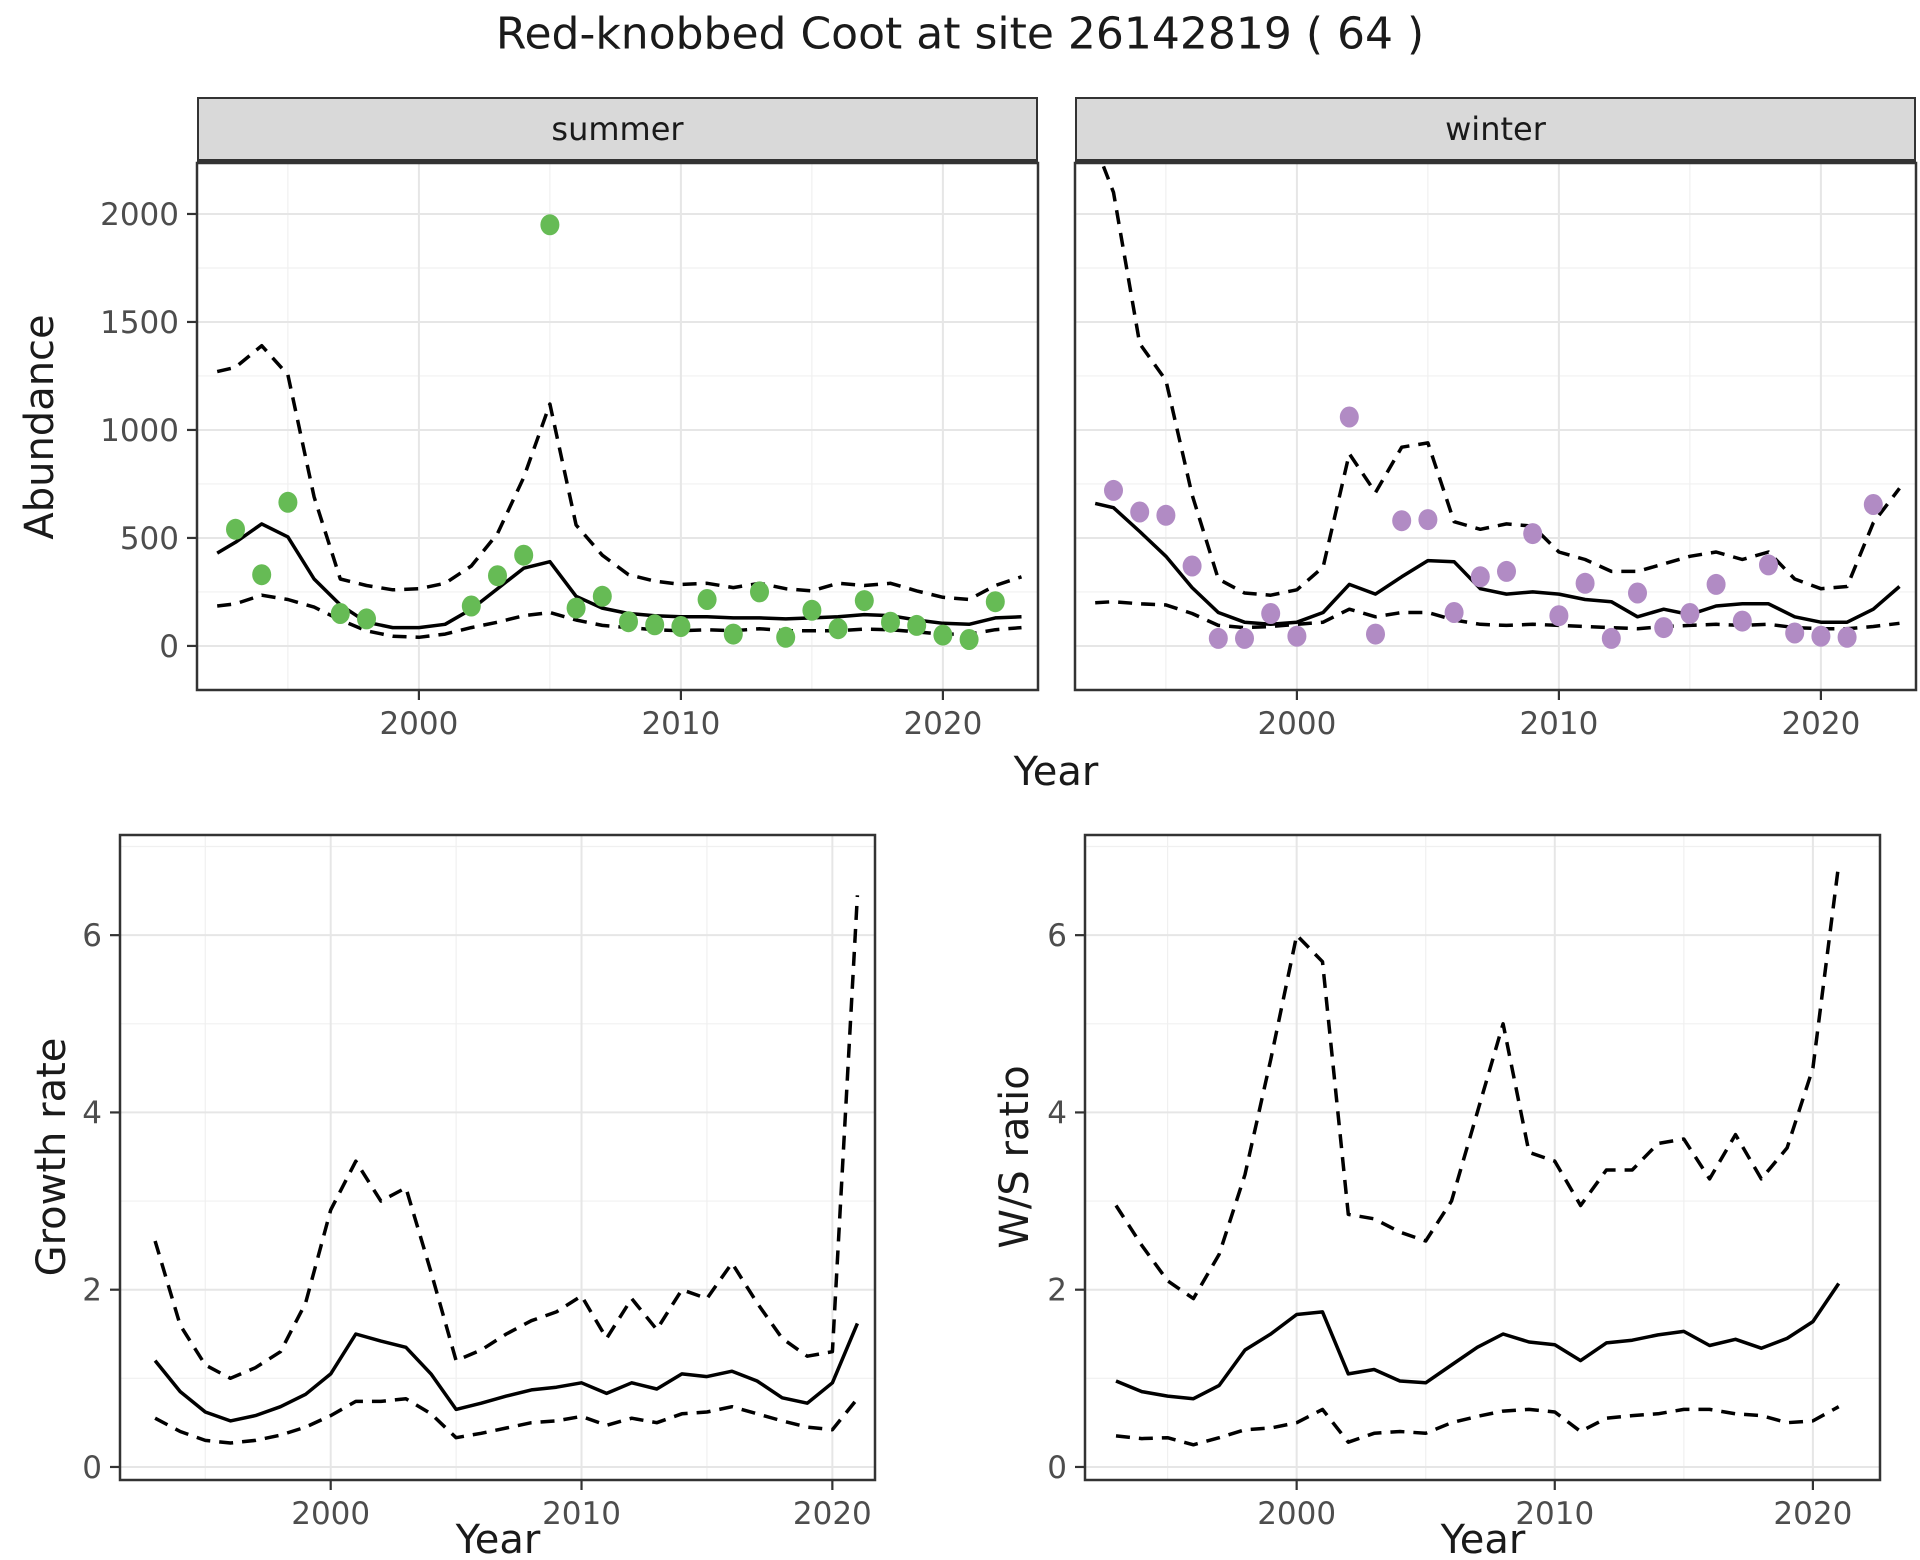  Describe the element at coordinates (52, 1157) in the screenshot. I see `y-axis-title-growth-rate: Growth rate` at that location.